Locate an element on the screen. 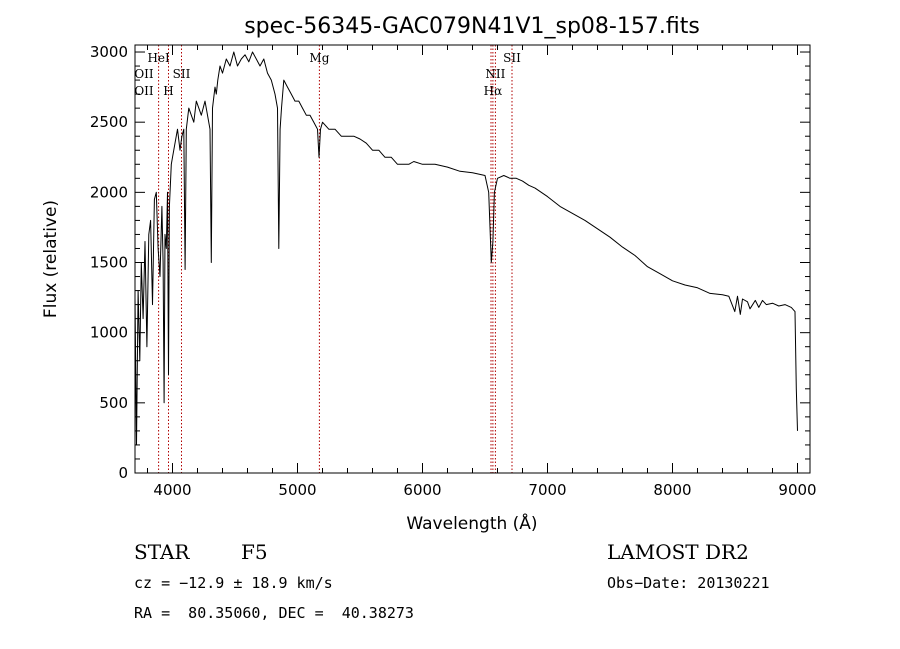 This screenshot has width=900, height=649. x-tick-label: 8000 is located at coordinates (672, 490).